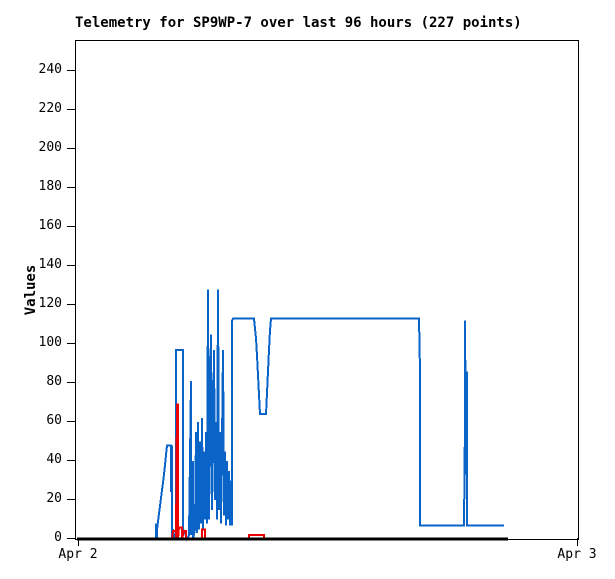 The height and width of the screenshot is (579, 615). What do you see at coordinates (54, 420) in the screenshot?
I see `y-tick-label: 60` at bounding box center [54, 420].